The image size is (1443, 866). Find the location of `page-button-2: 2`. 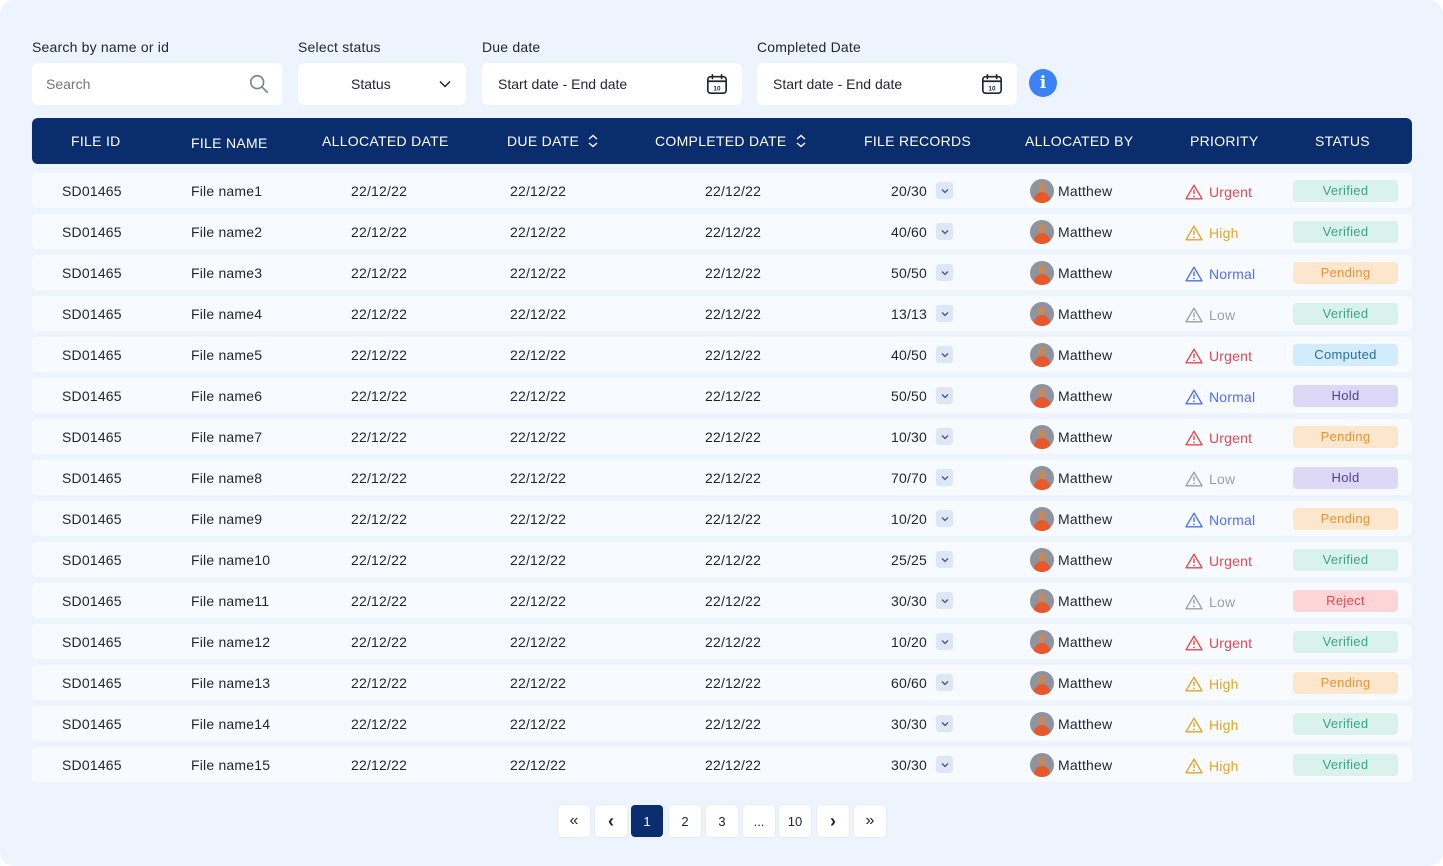

page-button-2: 2 is located at coordinates (685, 821).